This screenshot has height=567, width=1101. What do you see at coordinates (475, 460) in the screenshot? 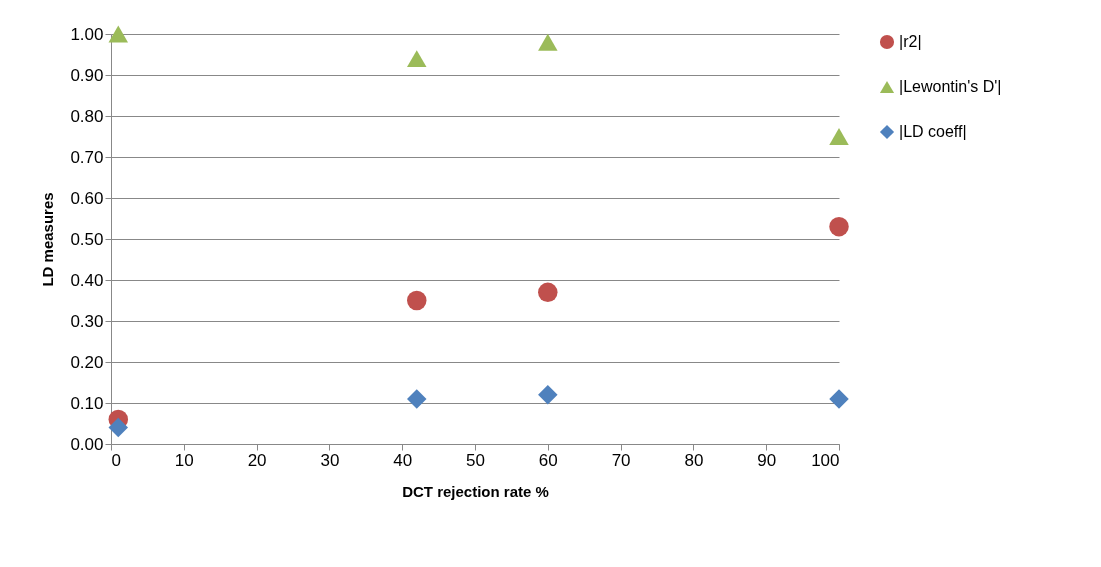
I see `x-tick-label: 50` at bounding box center [475, 460].